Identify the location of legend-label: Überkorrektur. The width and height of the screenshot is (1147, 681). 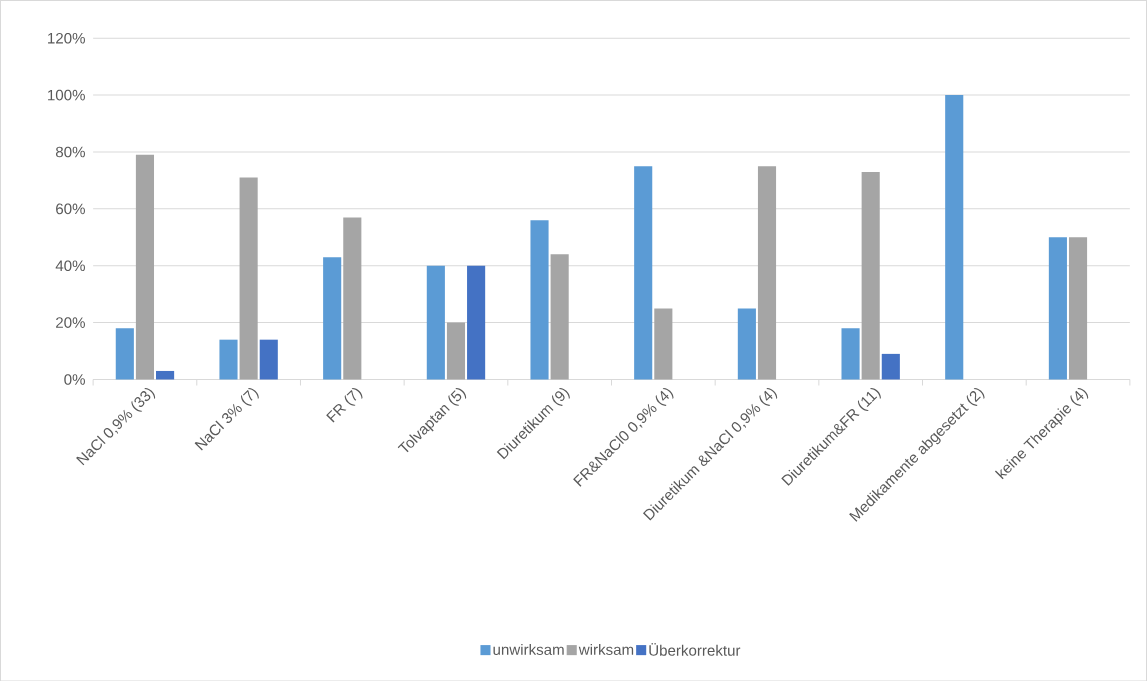
(695, 649).